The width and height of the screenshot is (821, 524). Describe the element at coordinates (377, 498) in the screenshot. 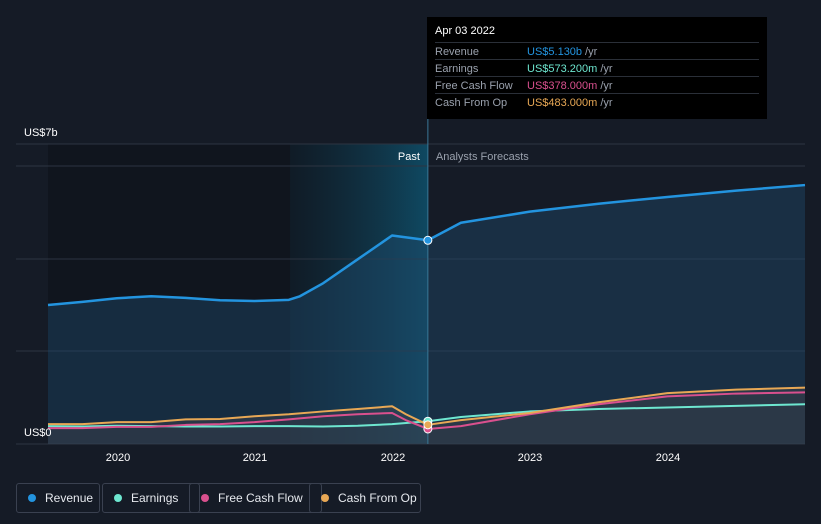

I see `legend-label: Cash From Op` at that location.